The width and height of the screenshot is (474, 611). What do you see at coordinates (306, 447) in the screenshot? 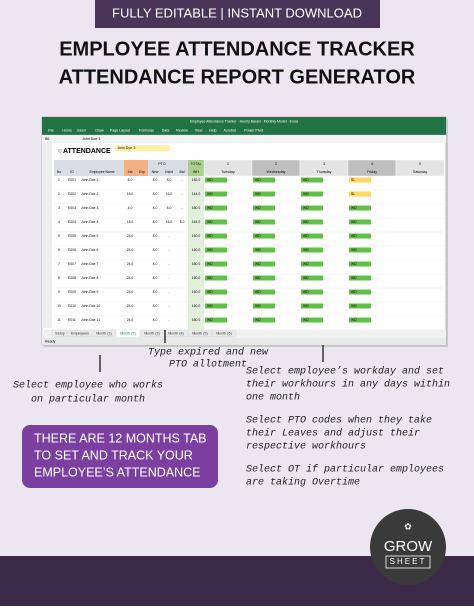
I see `annotation: respective workhours` at bounding box center [306, 447].